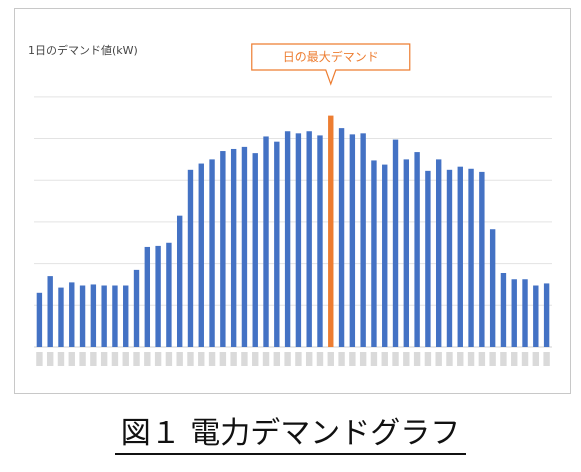  Describe the element at coordinates (83, 50) in the screenshot. I see `chart-title: 1日のデマンド値(kW)` at that location.